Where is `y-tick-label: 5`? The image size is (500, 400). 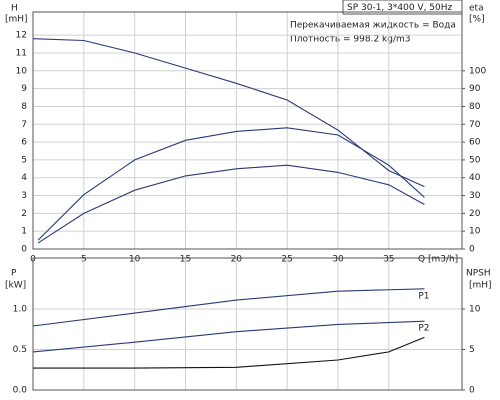
y-tick-label: 5 is located at coordinates (24, 160).